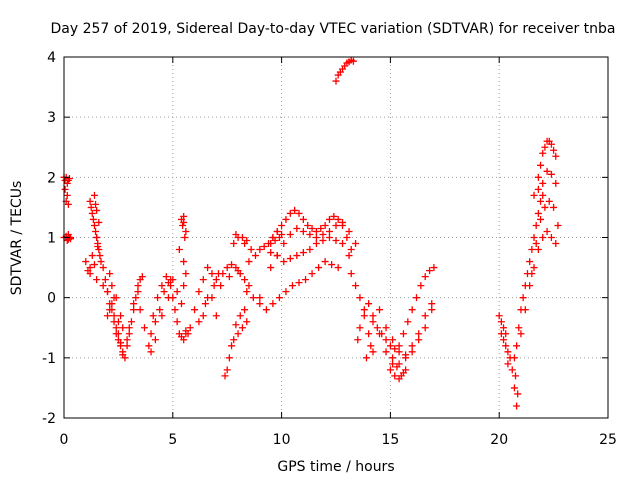 This screenshot has width=640, height=480. What do you see at coordinates (172, 440) in the screenshot?
I see `x-tick-label: 5` at bounding box center [172, 440].